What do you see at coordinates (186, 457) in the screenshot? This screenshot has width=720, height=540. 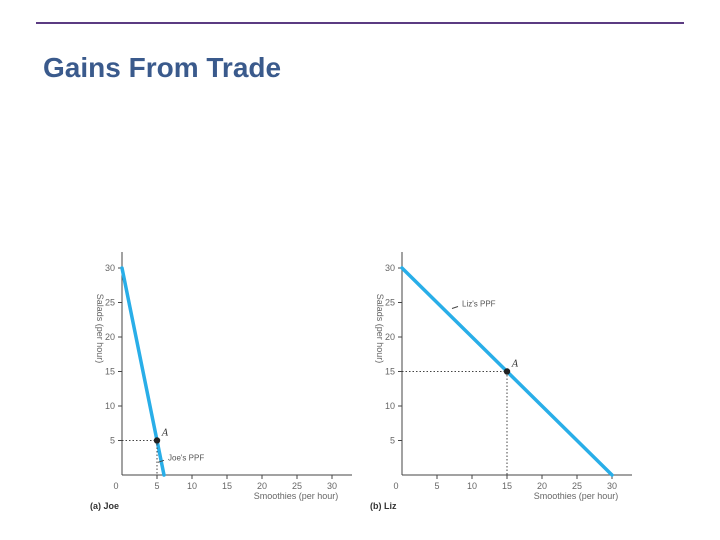 I see `ppf-label: Joe's PPF` at bounding box center [186, 457].